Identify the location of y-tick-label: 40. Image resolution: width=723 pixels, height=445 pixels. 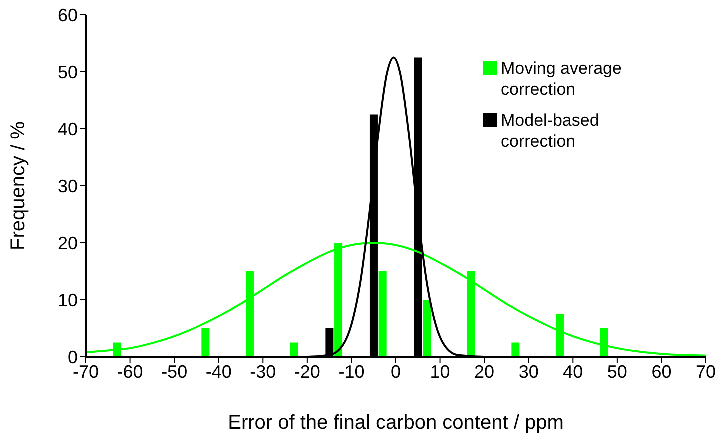
(68, 129).